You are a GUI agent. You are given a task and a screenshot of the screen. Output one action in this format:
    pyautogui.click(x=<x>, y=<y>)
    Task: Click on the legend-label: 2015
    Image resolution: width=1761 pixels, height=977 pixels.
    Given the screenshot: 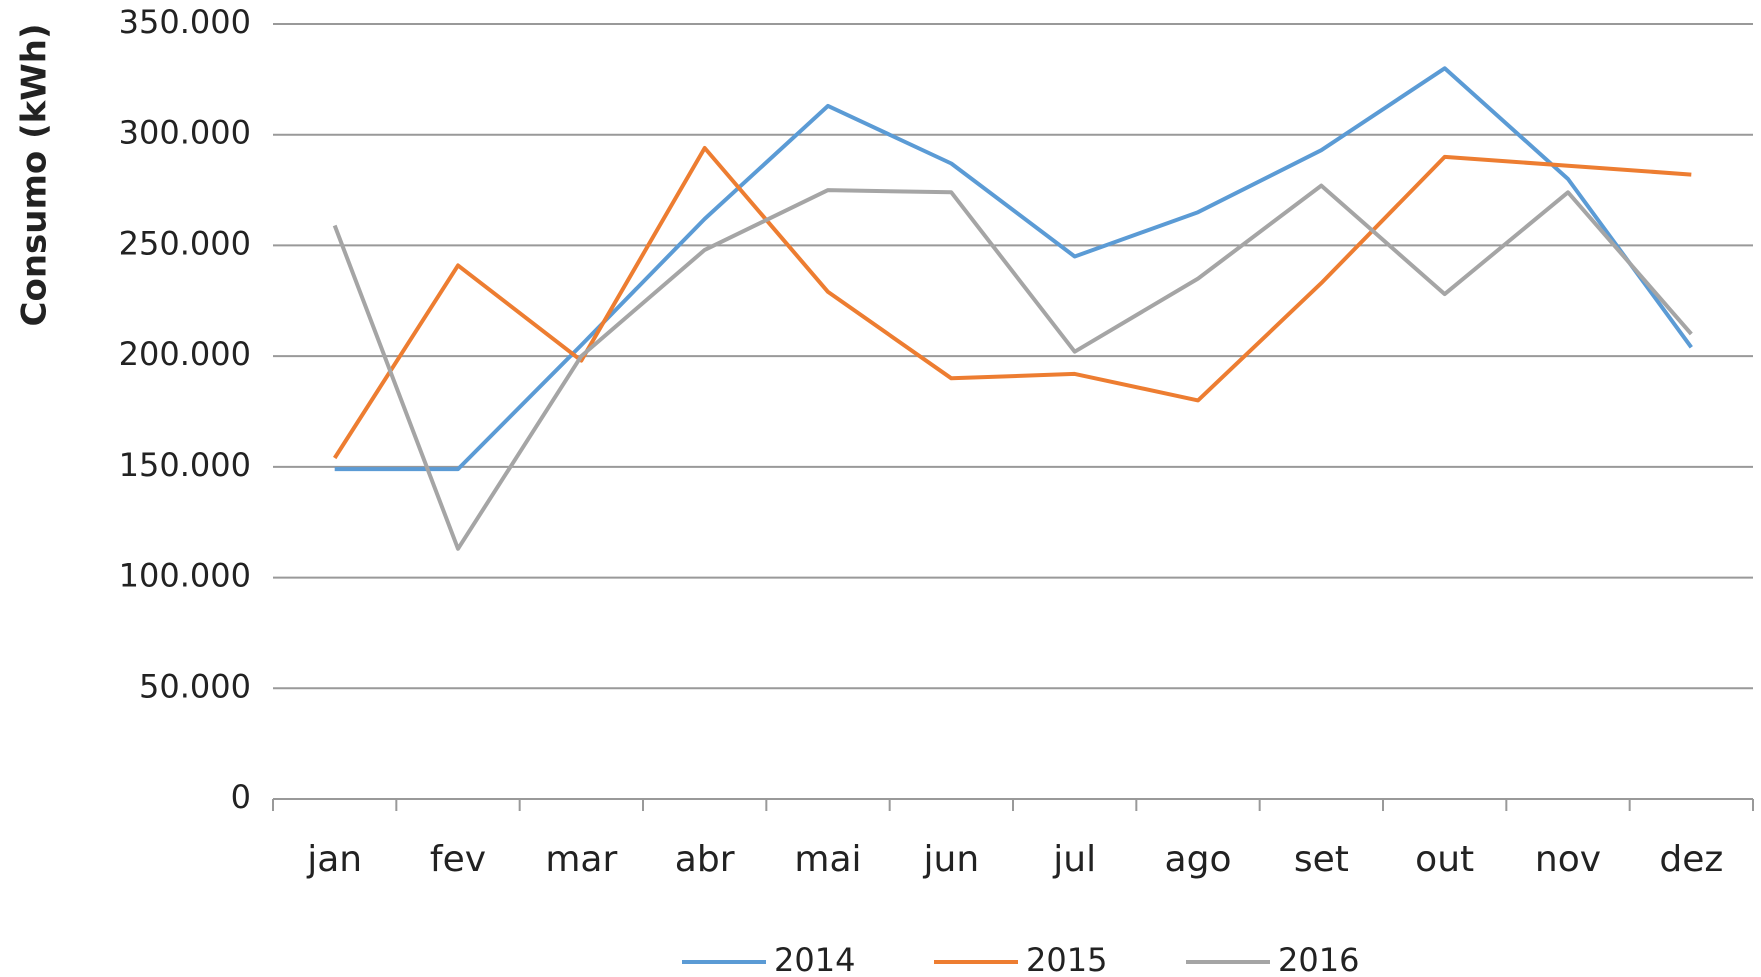 What is the action you would take?
    pyautogui.click(x=1066, y=959)
    